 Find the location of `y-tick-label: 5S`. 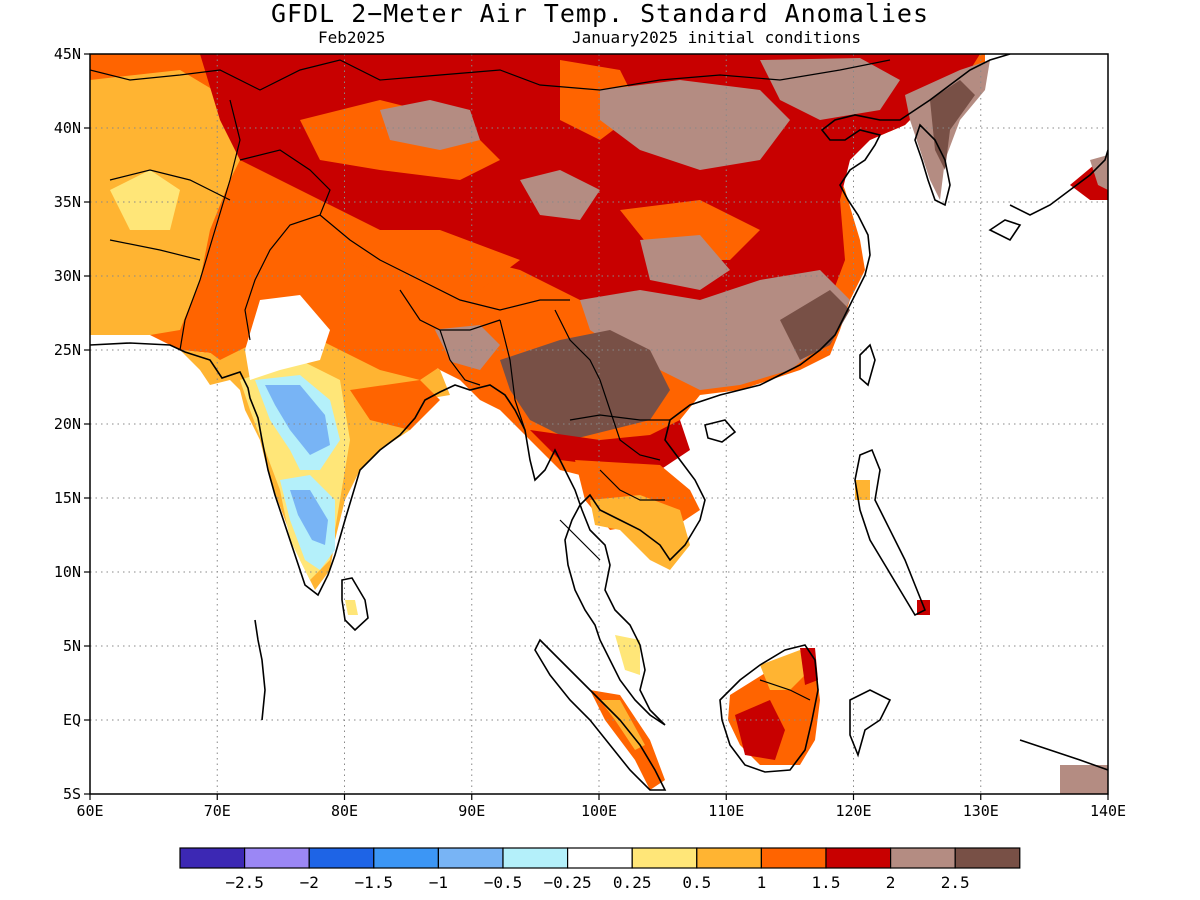

y-tick-label: 5S is located at coordinates (72, 794).